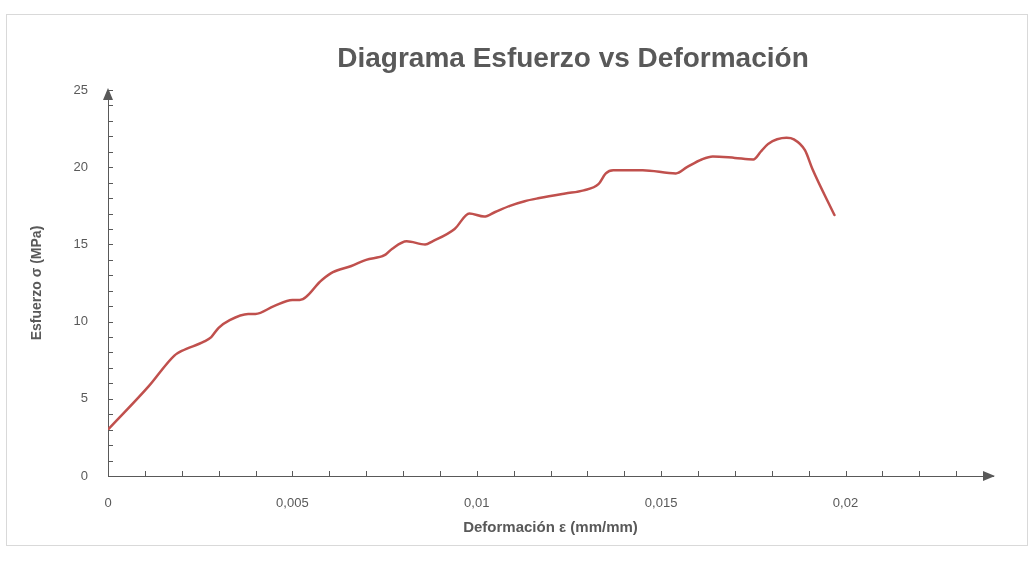 This screenshot has width=1033, height=567. What do you see at coordinates (84, 475) in the screenshot?
I see `y-tick-label: 0` at bounding box center [84, 475].